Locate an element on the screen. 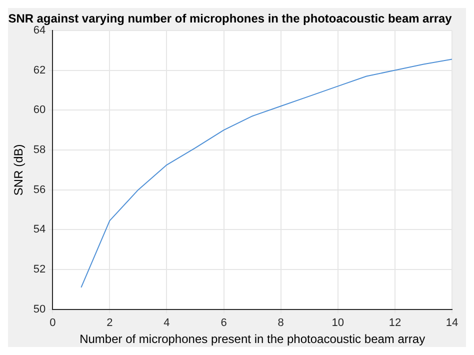  y-tick-label: 52 is located at coordinates (39, 270).